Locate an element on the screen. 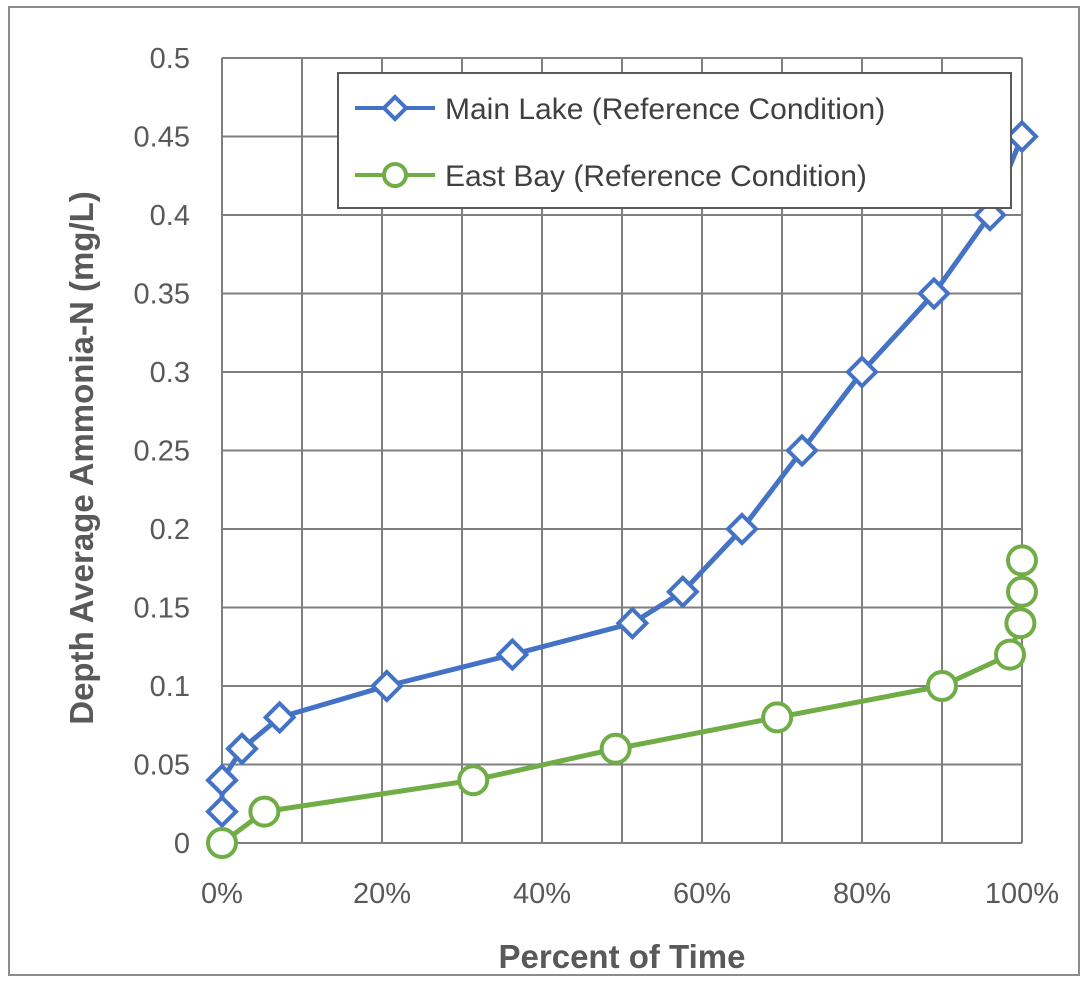  legend-label-main-lake: Main Lake (Reference Condition) is located at coordinates (665, 109).